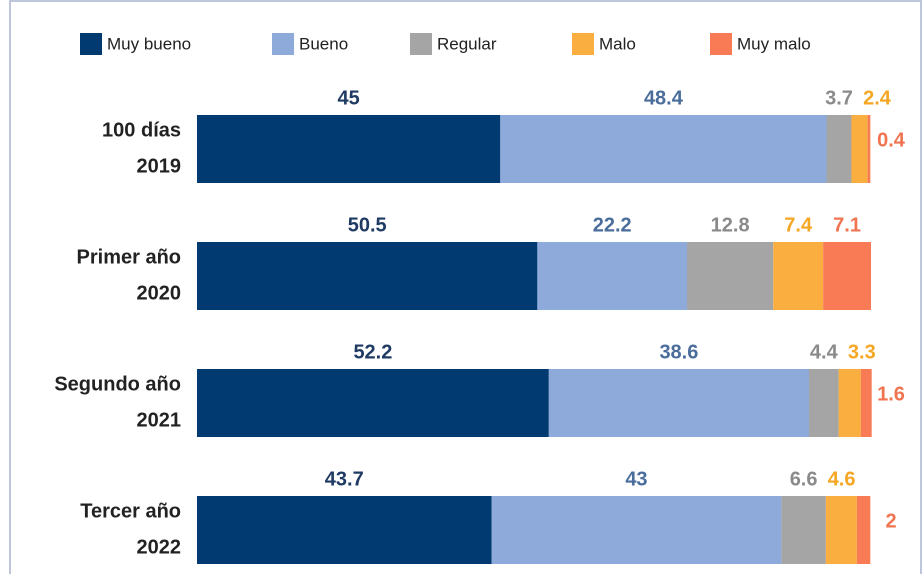  Describe the element at coordinates (349, 98) in the screenshot. I see `value-label: 45` at that location.